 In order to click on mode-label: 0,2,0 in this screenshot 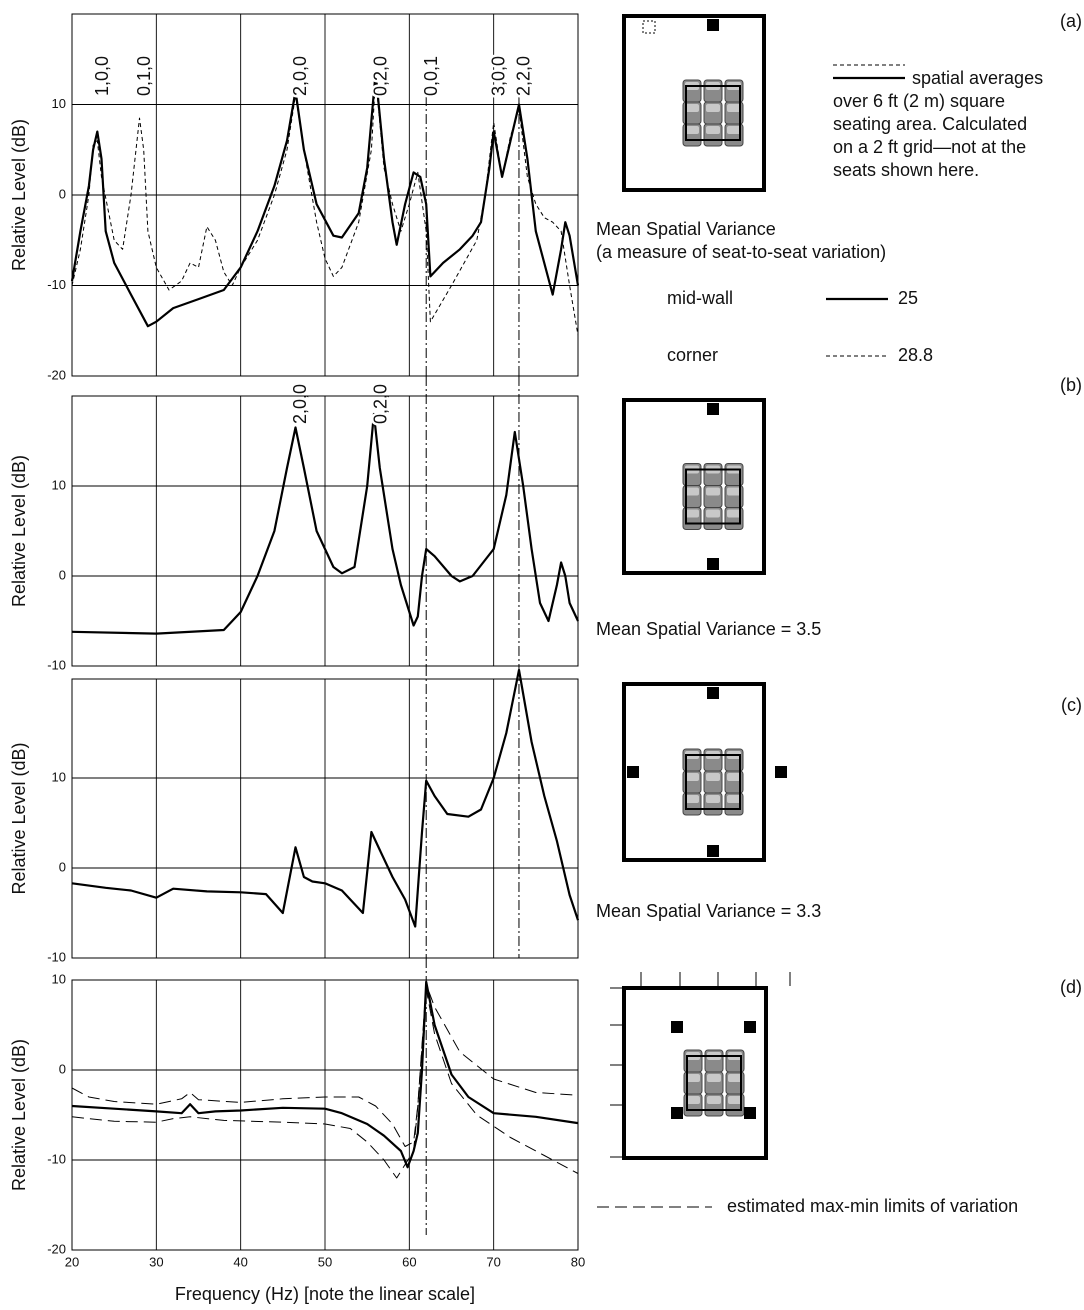, I will do `click(380, 76)`.